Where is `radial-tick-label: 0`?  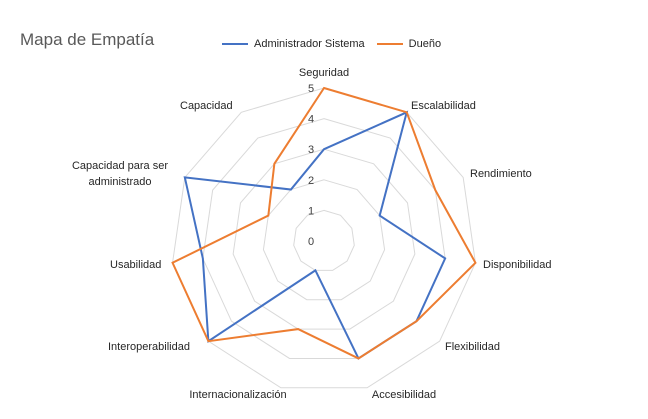 radial-tick-label: 0 is located at coordinates (311, 242).